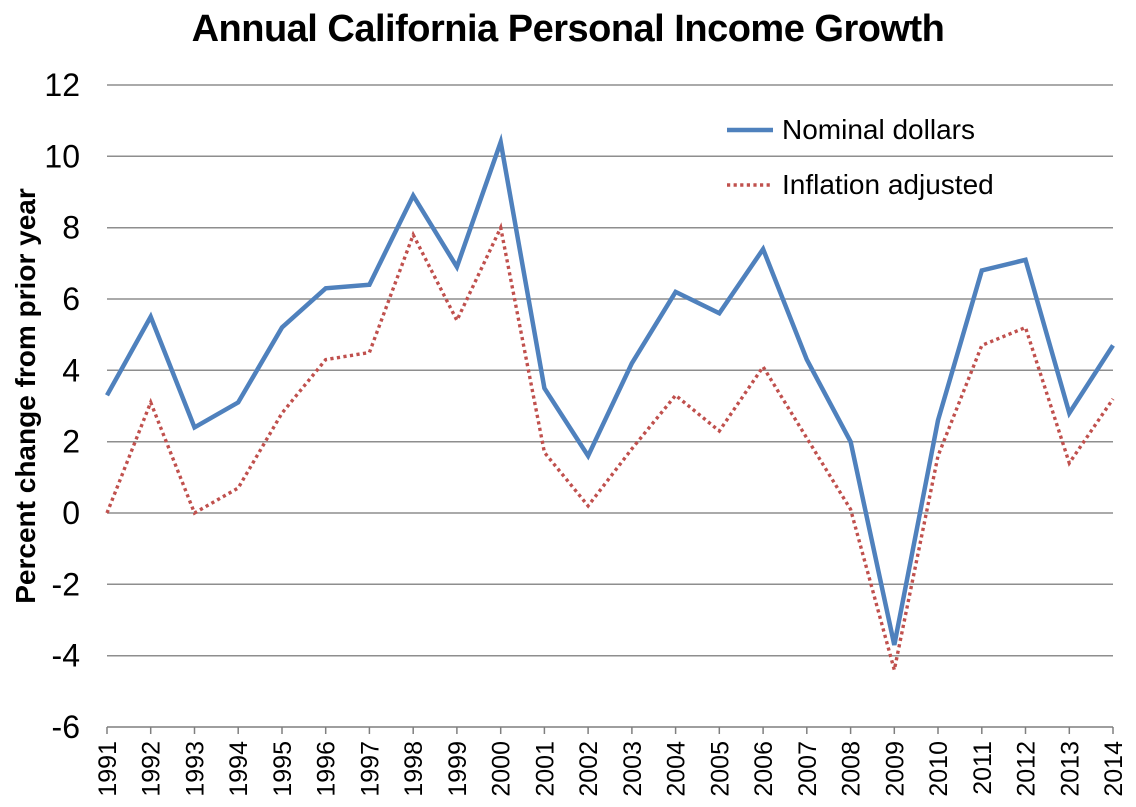 This screenshot has height=807, width=1136. Describe the element at coordinates (633, 769) in the screenshot. I see `x-tick-label: 2003` at that location.